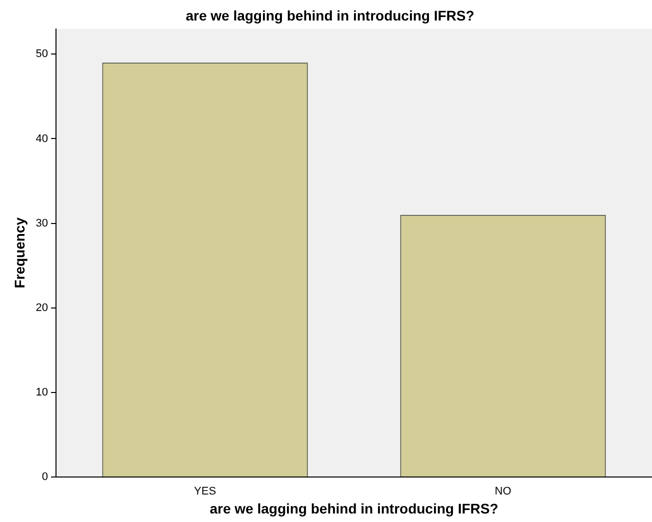 Image resolution: width=652 pixels, height=522 pixels. I want to click on x-tick-label: YES, so click(205, 492).